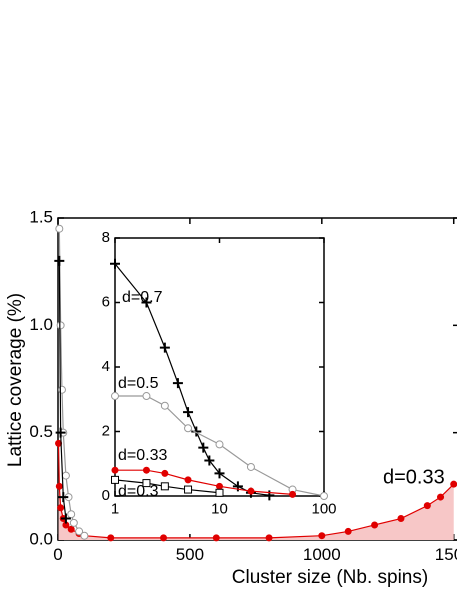 The image size is (457, 591). Describe the element at coordinates (323, 508) in the screenshot. I see `x-tick-label: 100` at that location.